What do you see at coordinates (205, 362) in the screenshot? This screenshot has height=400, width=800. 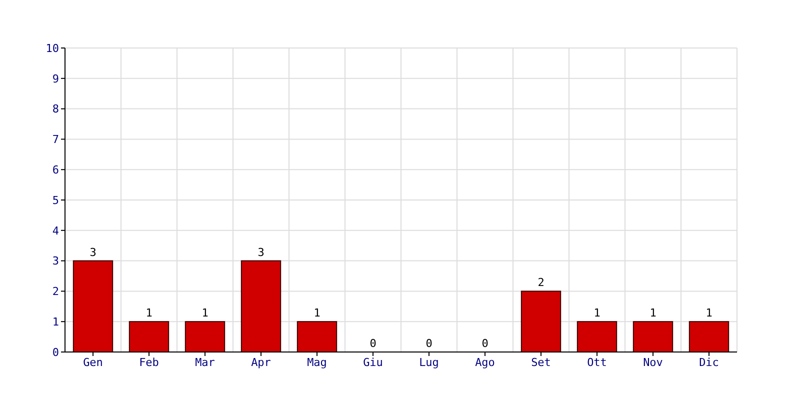 I see `x-tick-label: Mar` at bounding box center [205, 362].